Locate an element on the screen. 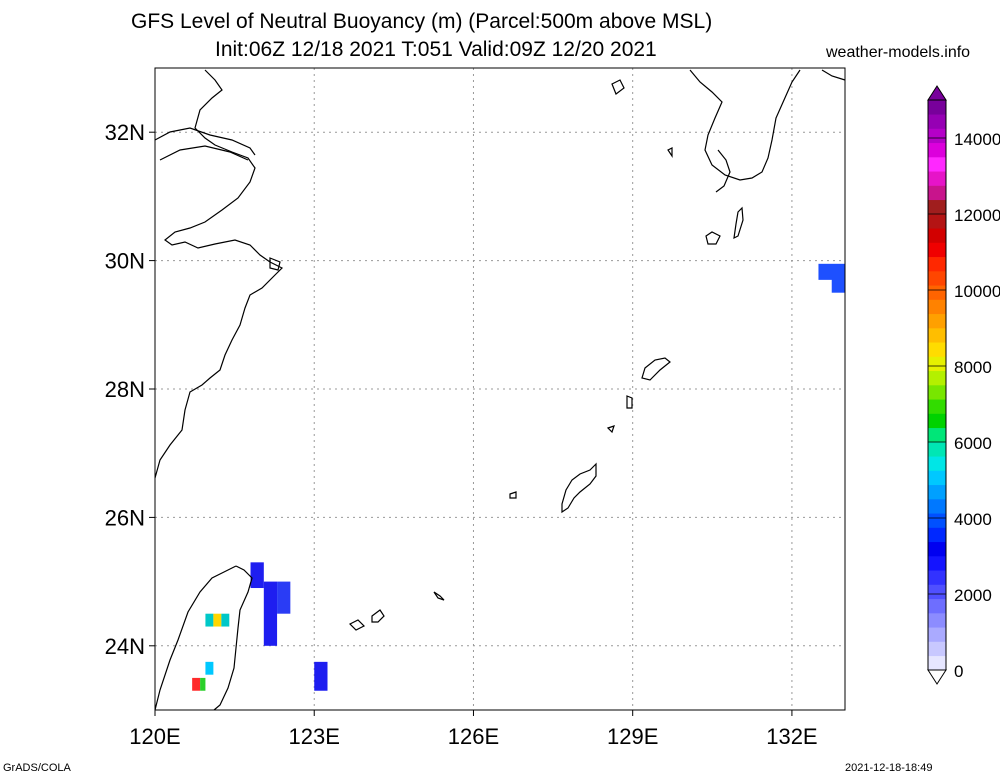  tanegashima is located at coordinates (738, 223).